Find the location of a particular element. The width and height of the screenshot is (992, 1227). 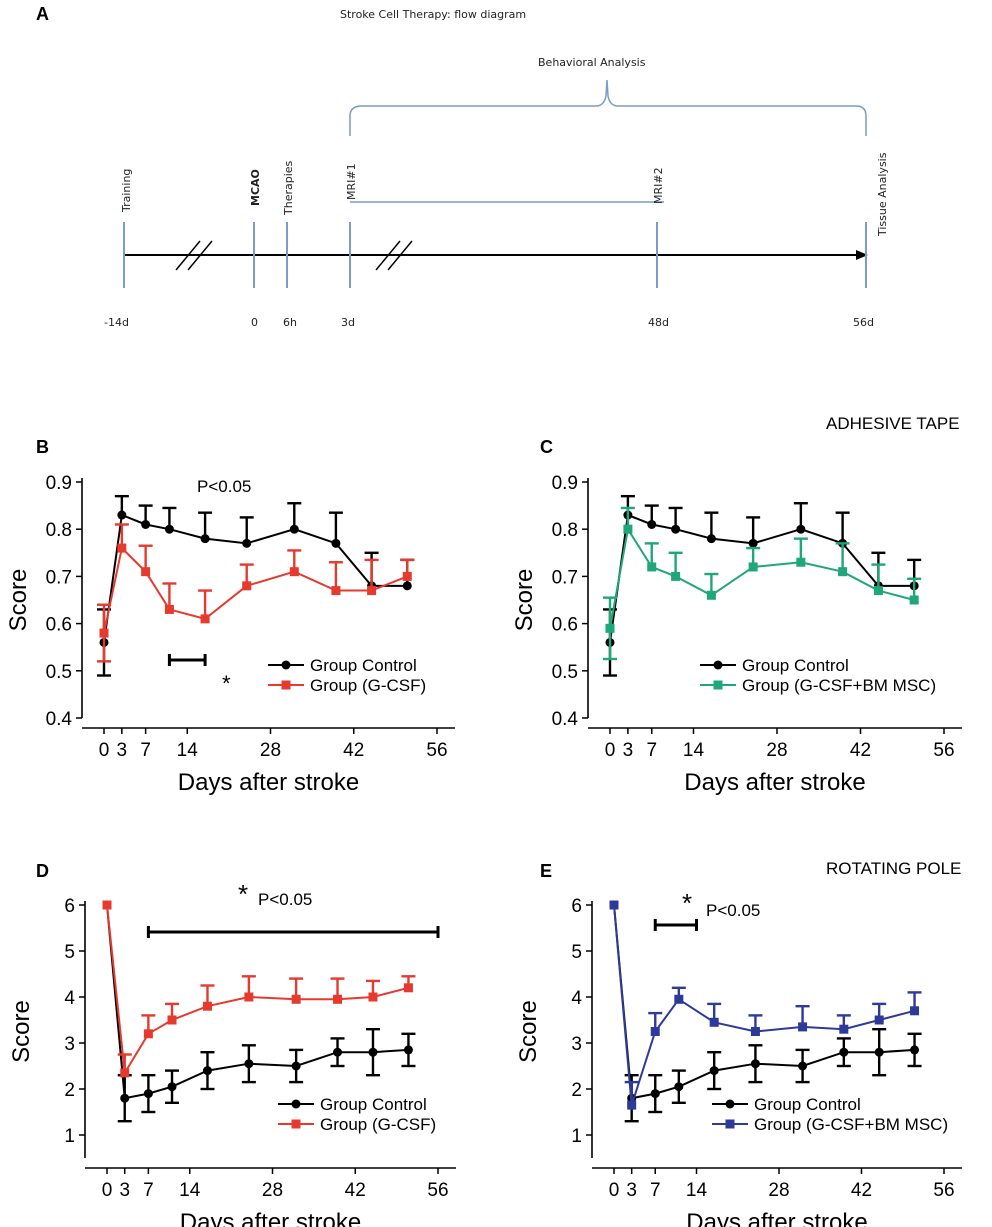

y-tick-label: 2 is located at coordinates (576, 1090).